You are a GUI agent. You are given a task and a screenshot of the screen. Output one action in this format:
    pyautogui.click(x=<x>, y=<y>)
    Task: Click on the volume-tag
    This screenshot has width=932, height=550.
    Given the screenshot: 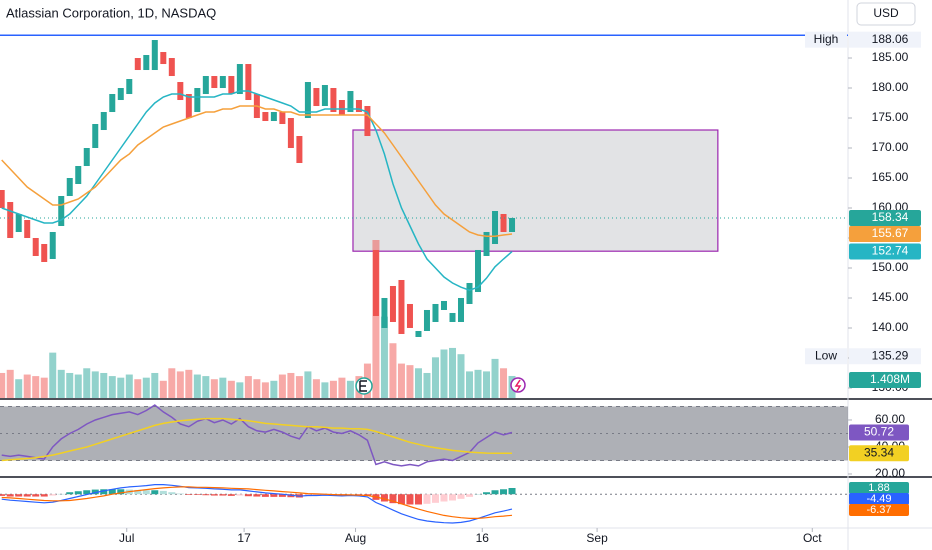 What is the action you would take?
    pyautogui.click(x=885, y=380)
    